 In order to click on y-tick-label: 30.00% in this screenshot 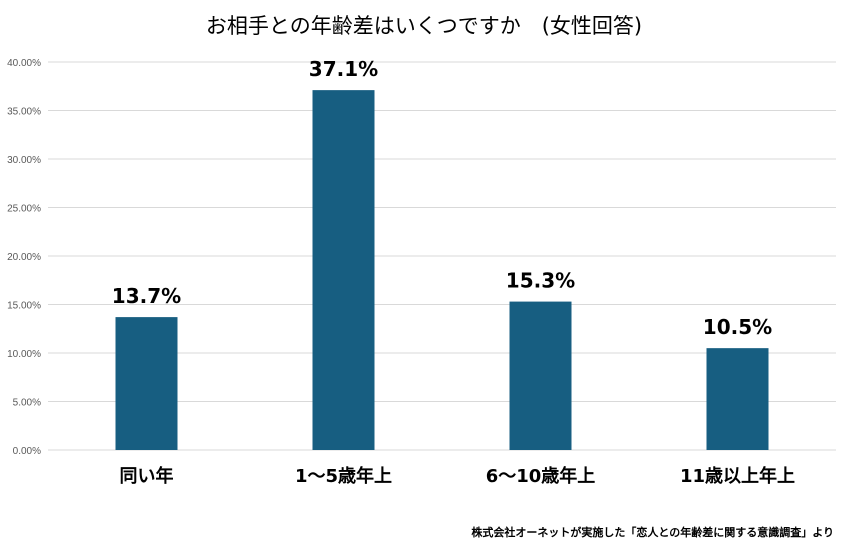, I will do `click(24, 160)`.